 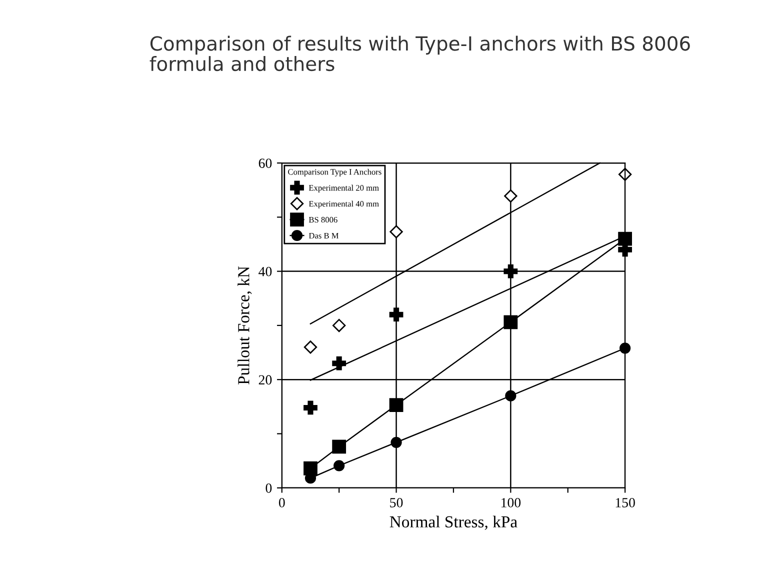 I want to click on legend-label: Experimental 40 mm, so click(x=343, y=204).